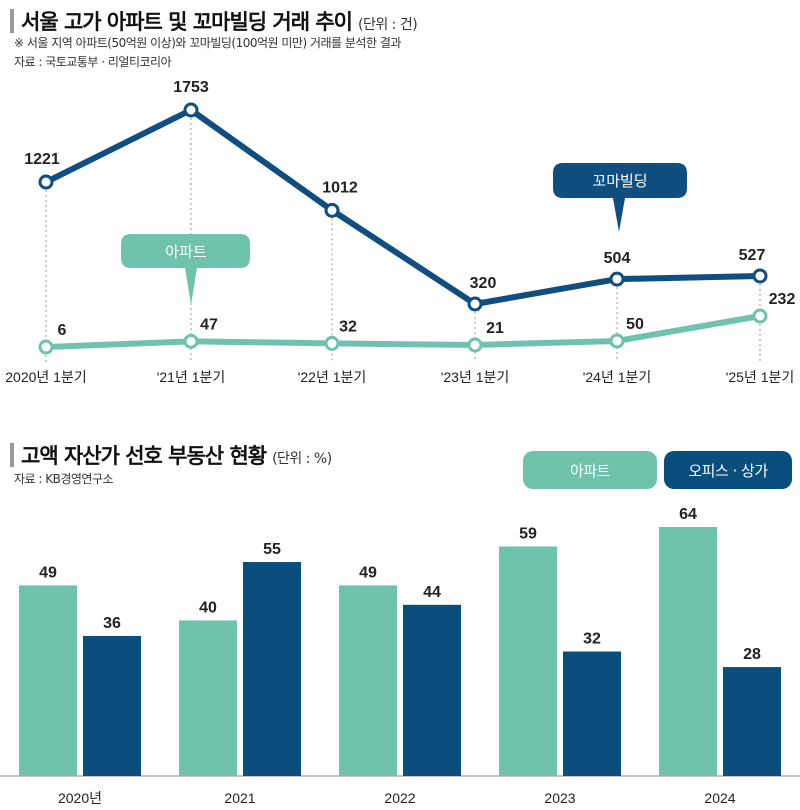  I want to click on data-label-apartment: 47, so click(209, 324).